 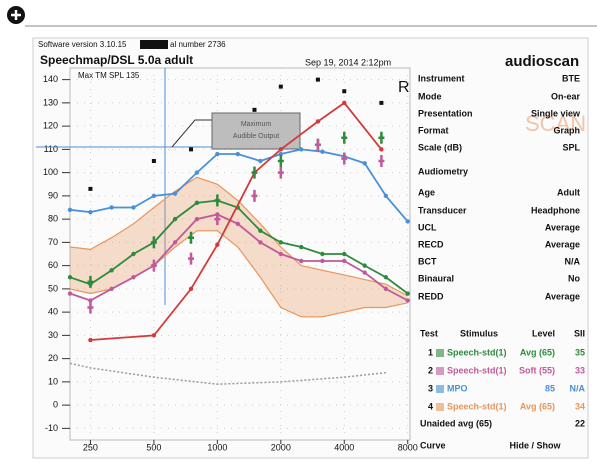 I want to click on y-tick-label: 120, so click(x=50, y=126).